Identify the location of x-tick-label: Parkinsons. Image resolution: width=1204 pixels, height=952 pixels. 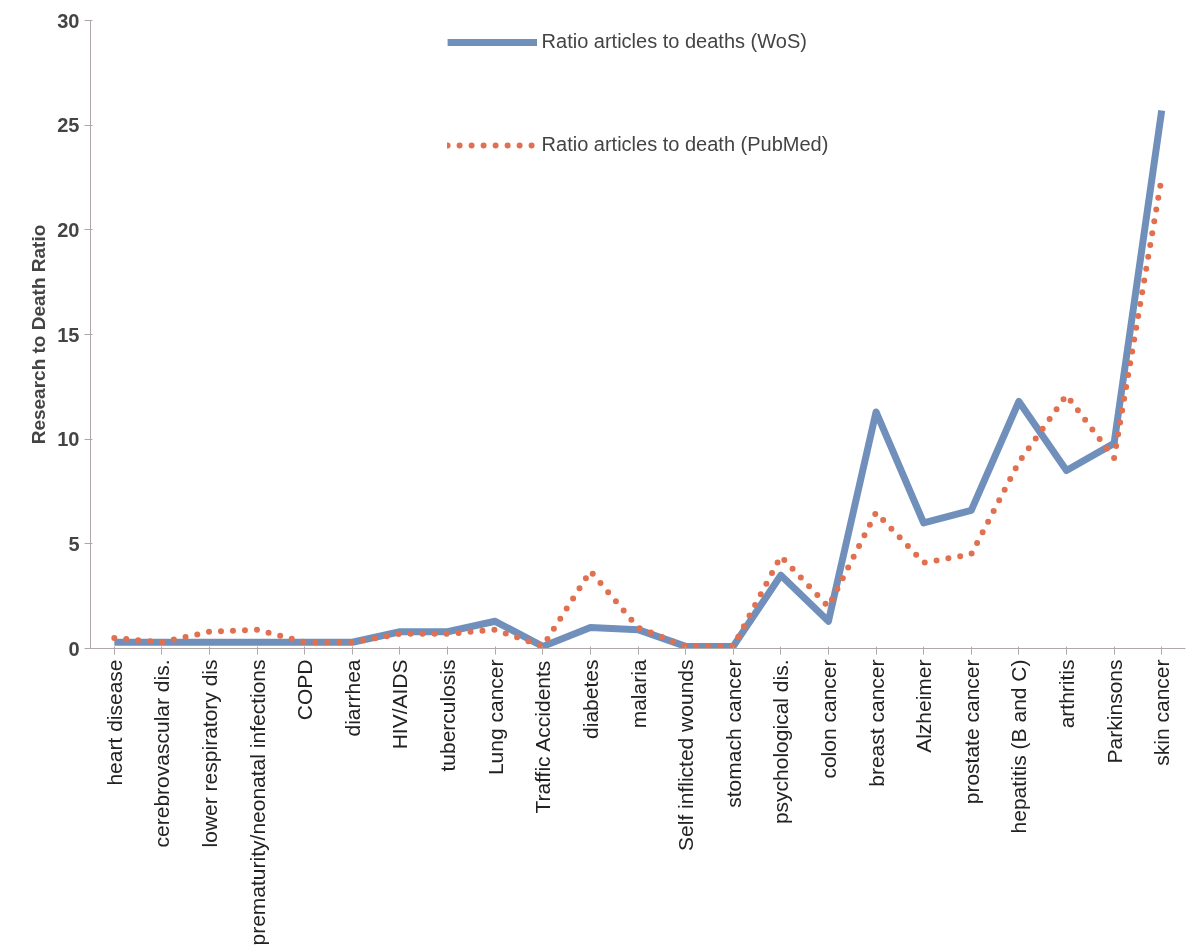
(1114, 711).